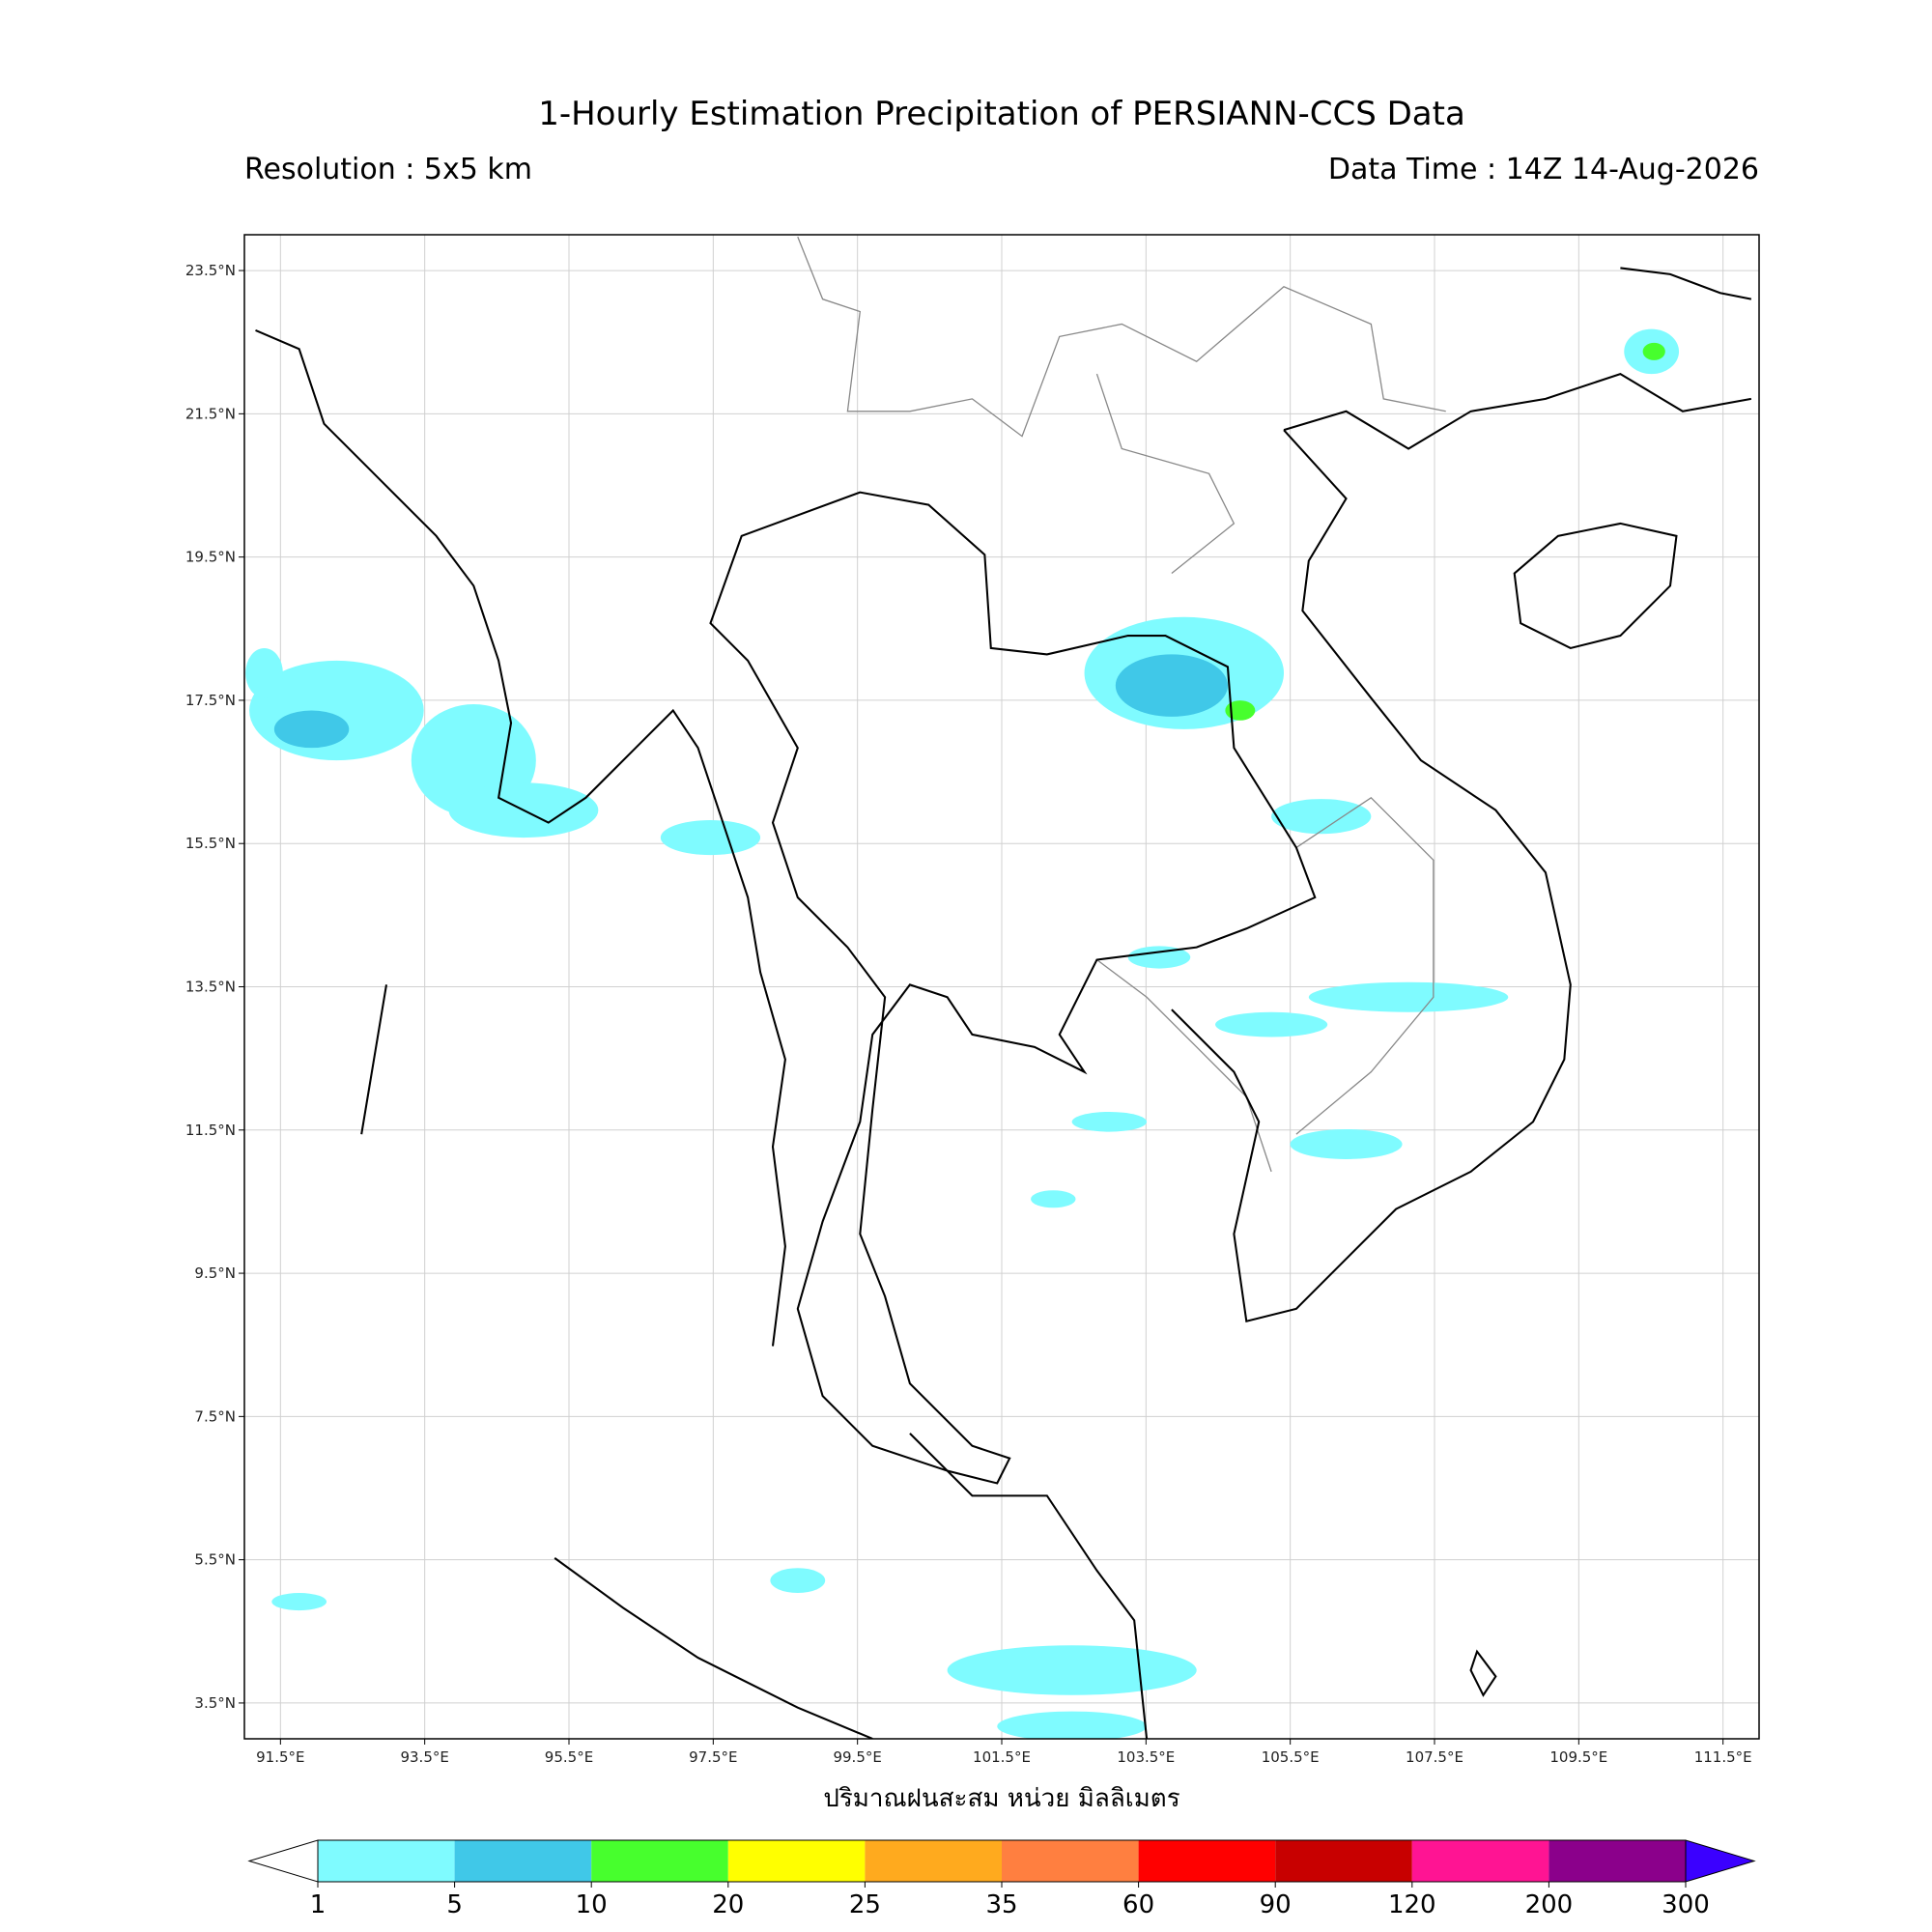  What do you see at coordinates (857, 1757) in the screenshot?
I see `x-tick-label: 99.5°E` at bounding box center [857, 1757].